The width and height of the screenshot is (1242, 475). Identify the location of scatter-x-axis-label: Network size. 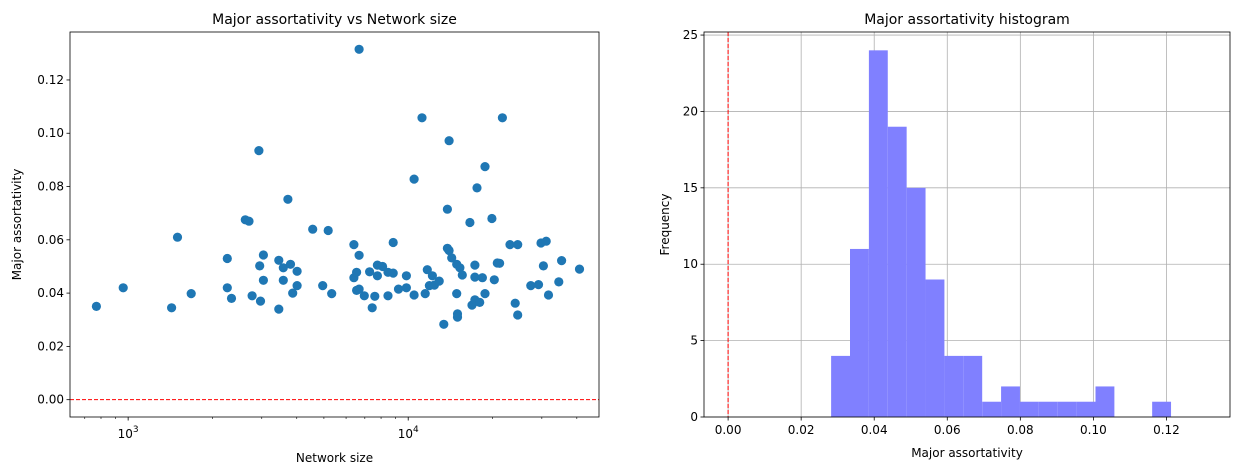
(334, 458).